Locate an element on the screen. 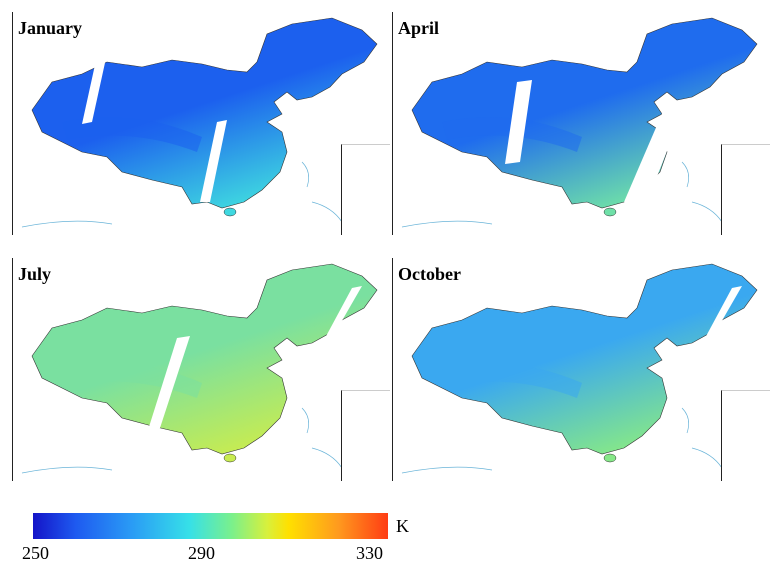 The height and width of the screenshot is (586, 784). month-label: July is located at coordinates (35, 274).